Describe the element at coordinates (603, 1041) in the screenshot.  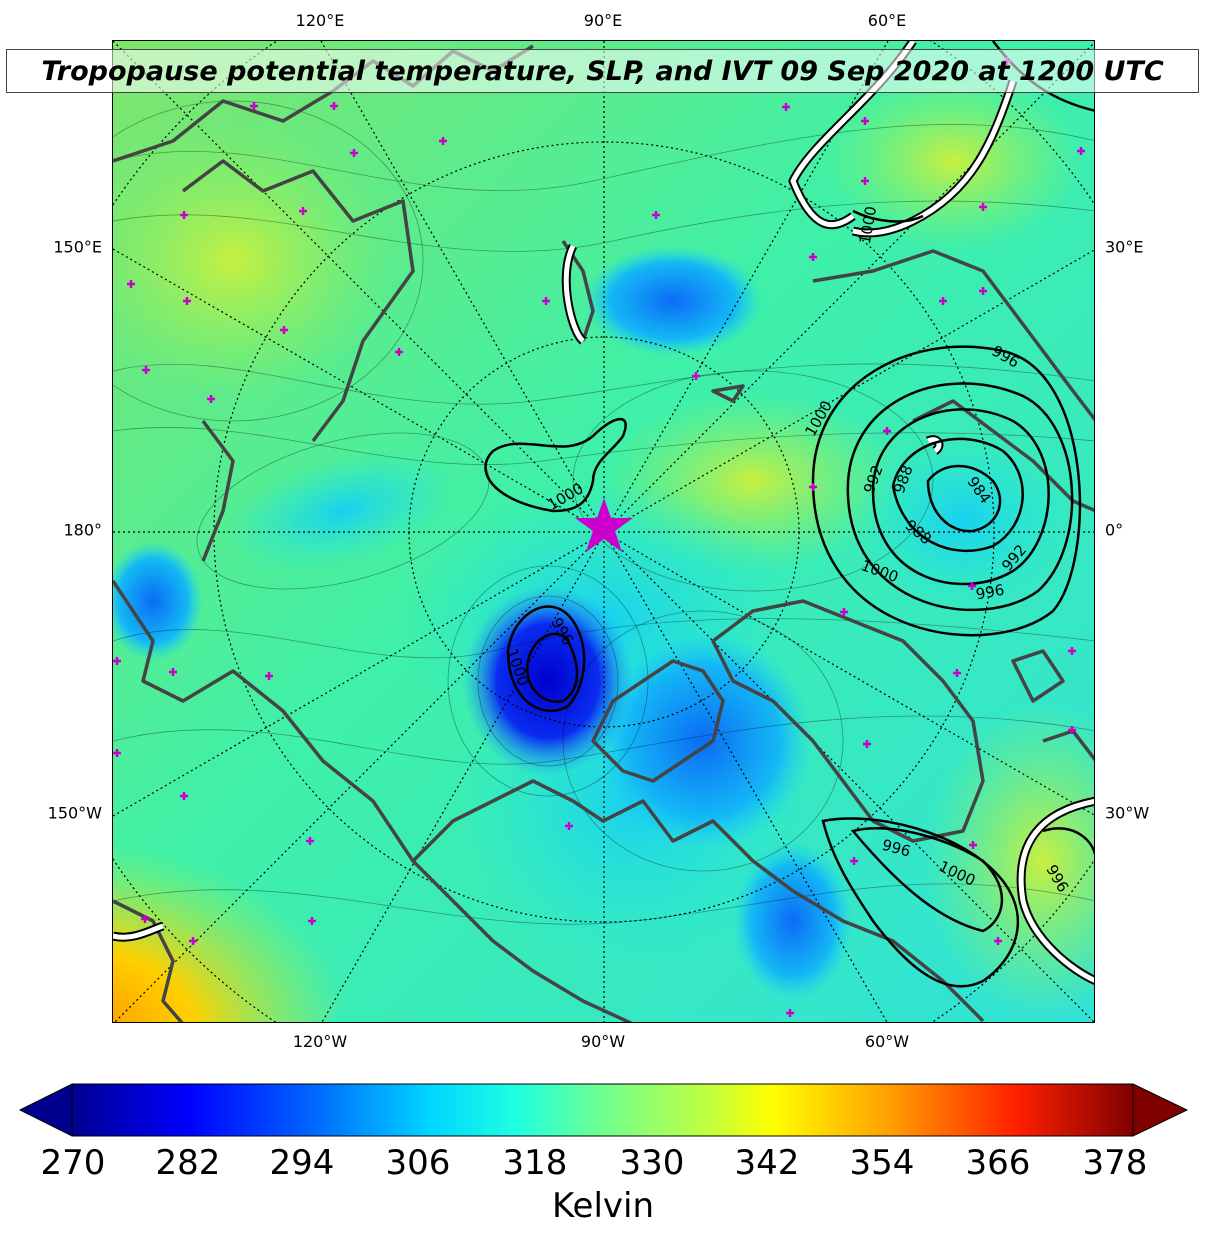
I see `lon-label-bottom-90w: 90°W` at that location.